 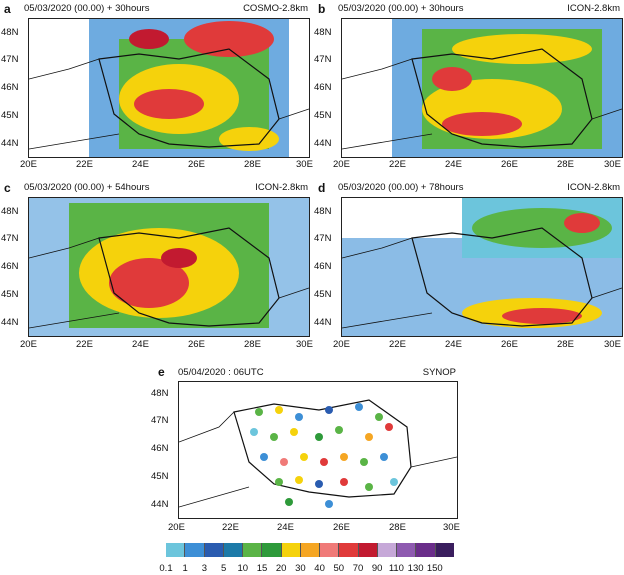 I want to click on panel-e-map, so click(x=318, y=450).